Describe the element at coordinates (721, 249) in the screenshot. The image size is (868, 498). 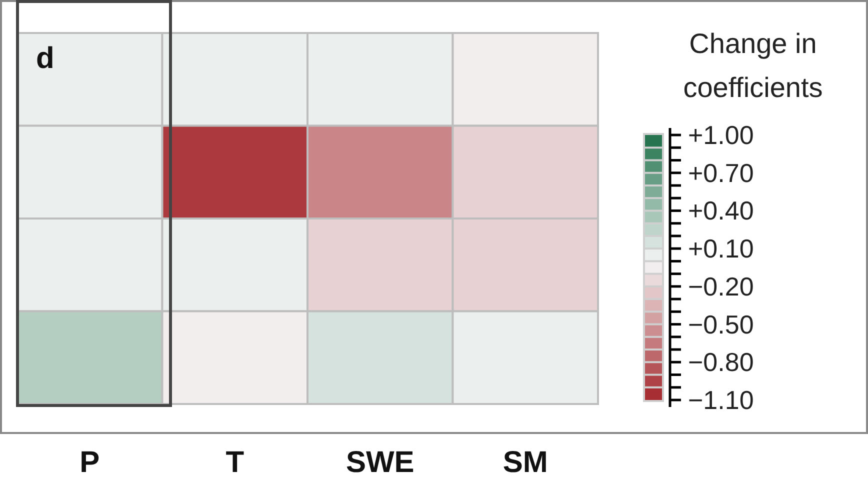
I see `color-bar-label: +0.10` at that location.